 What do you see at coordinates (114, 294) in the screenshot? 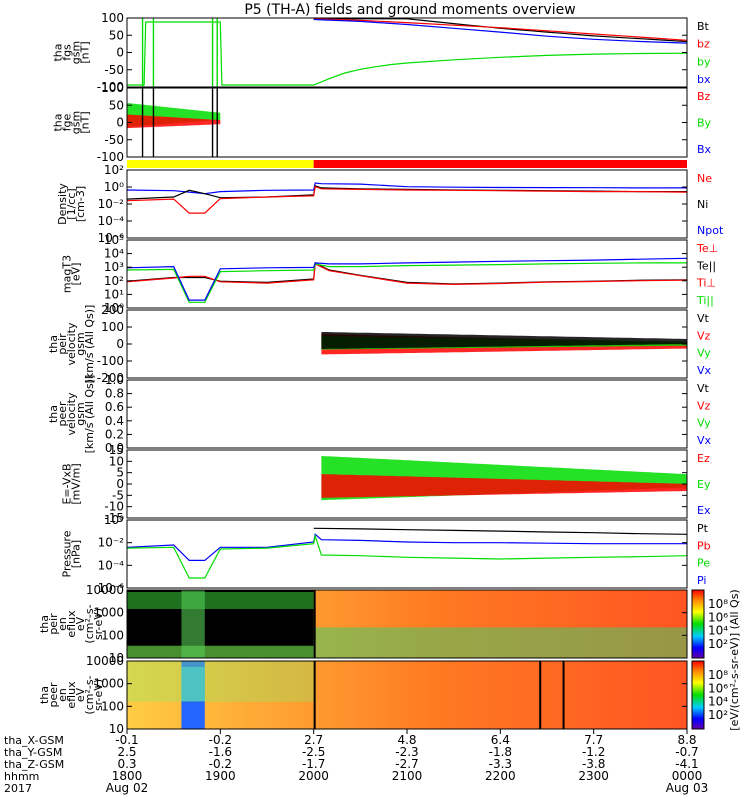
I see `y-tick-label: 10¹` at bounding box center [114, 294].